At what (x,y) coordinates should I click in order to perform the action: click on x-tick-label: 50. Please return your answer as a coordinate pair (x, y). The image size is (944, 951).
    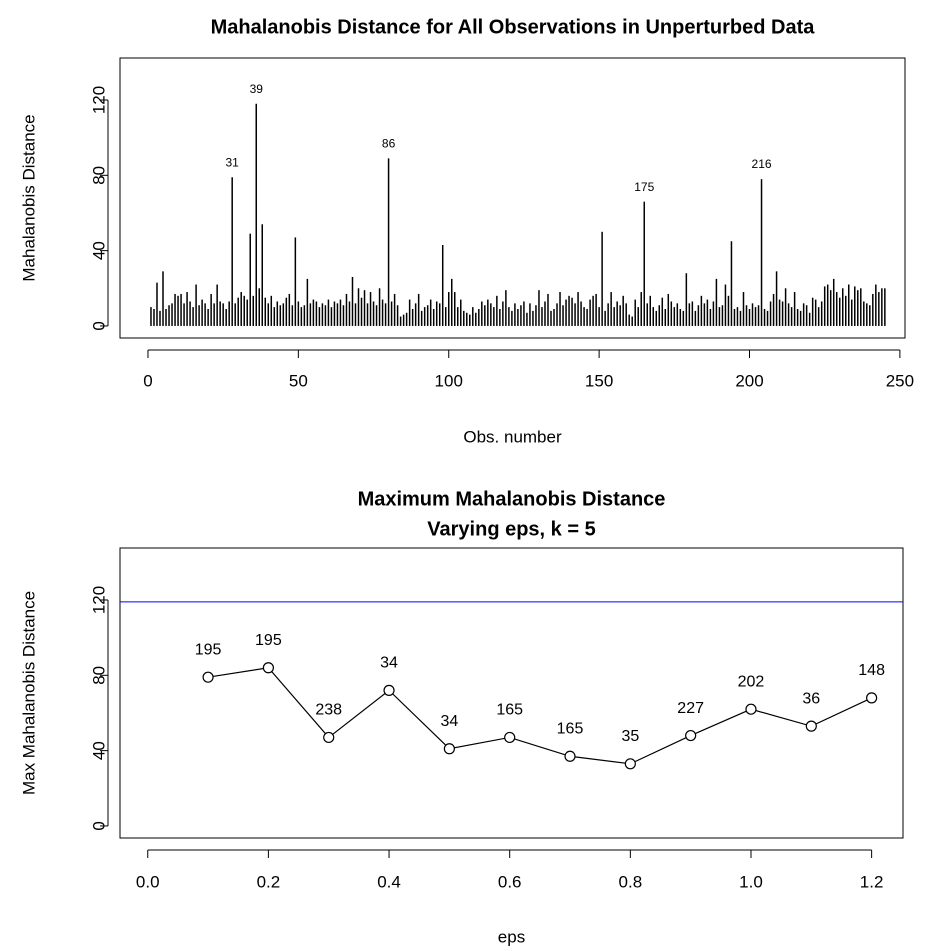
    Looking at the image, I should click on (298, 380).